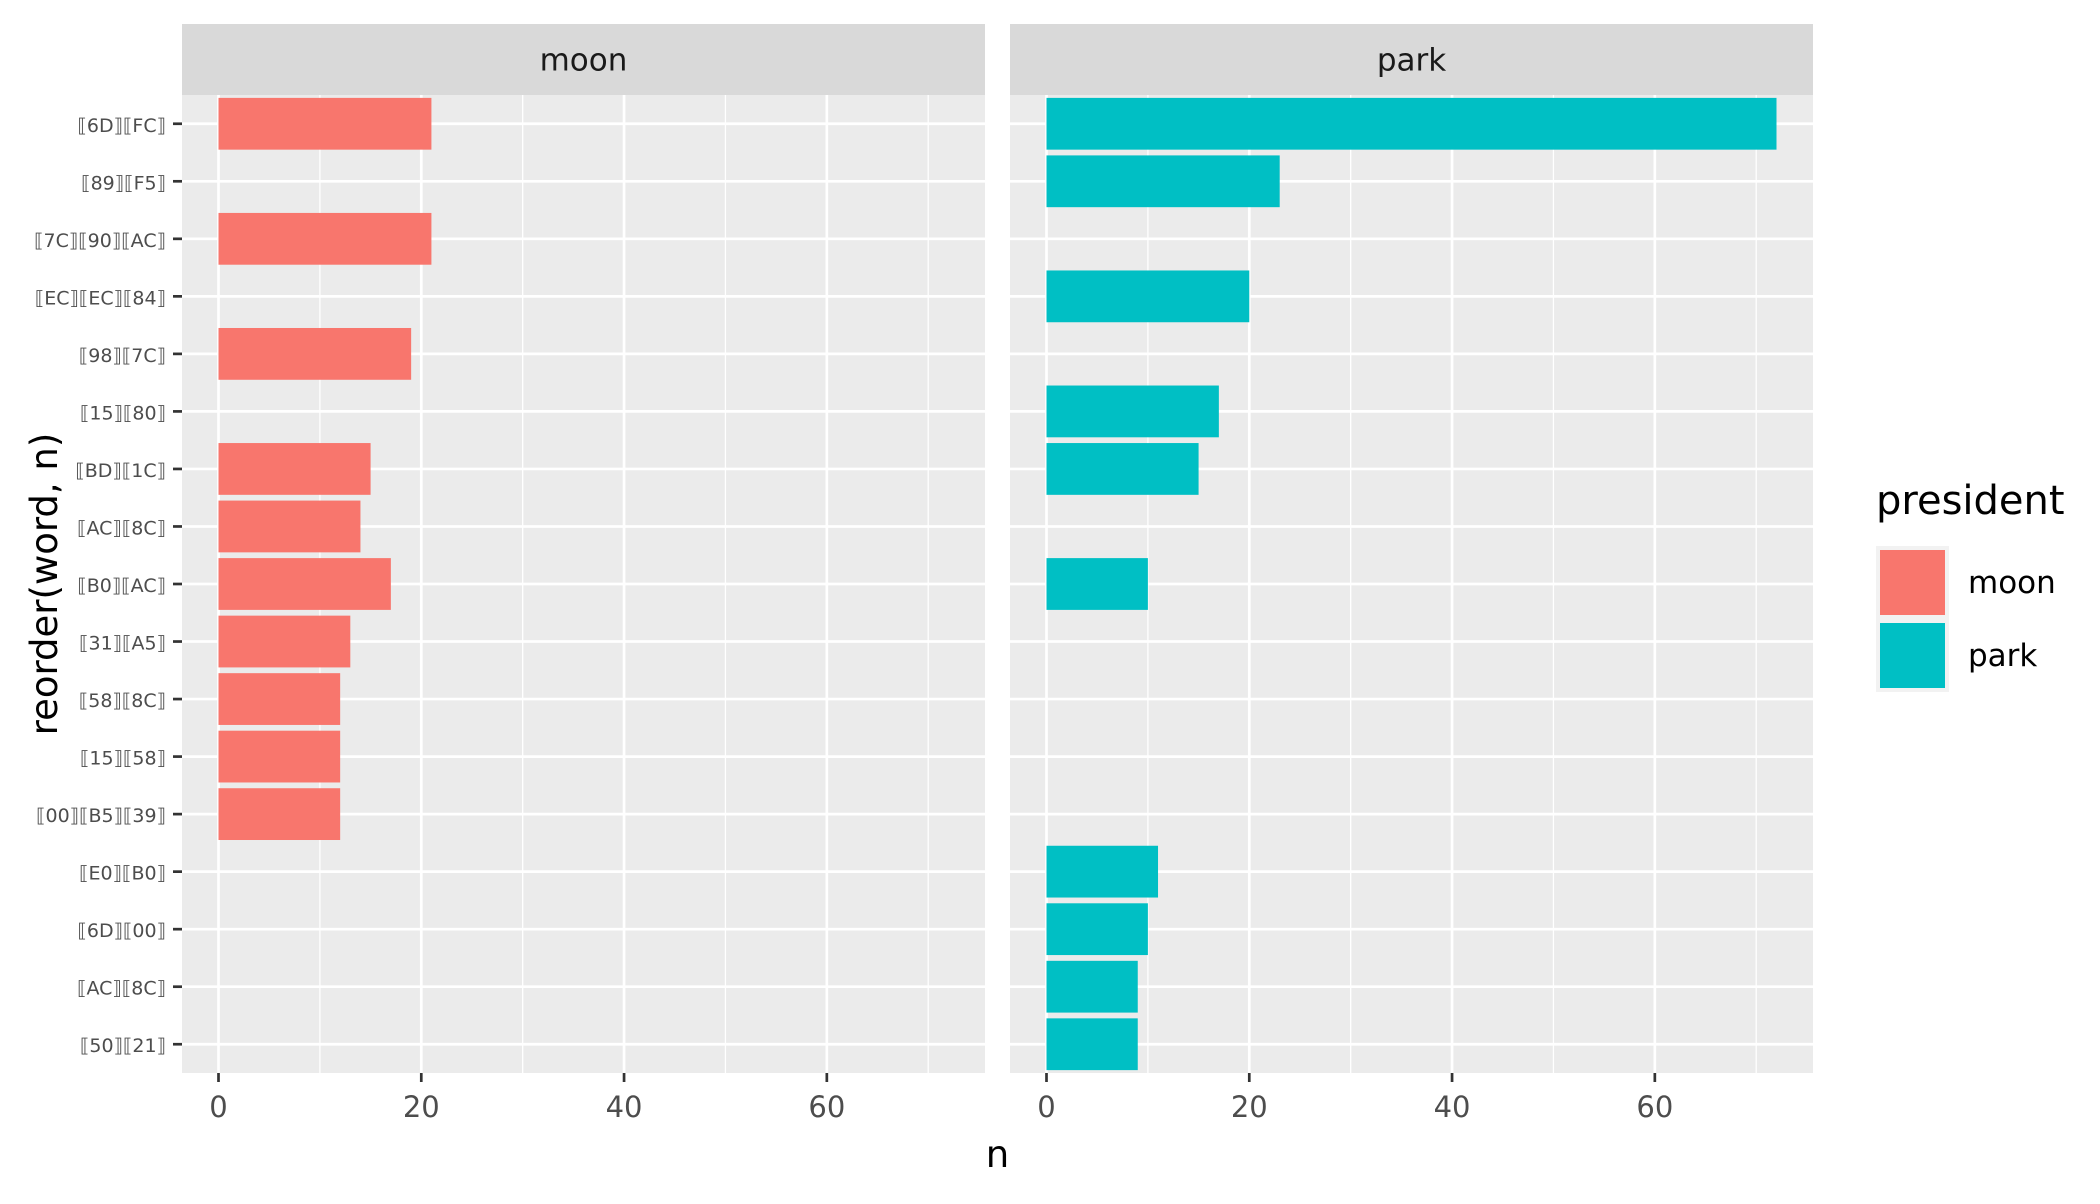 The width and height of the screenshot is (2100, 1204). Describe the element at coordinates (120, 471) in the screenshot. I see `y-tick-label: ⟦BD⟧⟦1C⟧` at that location.